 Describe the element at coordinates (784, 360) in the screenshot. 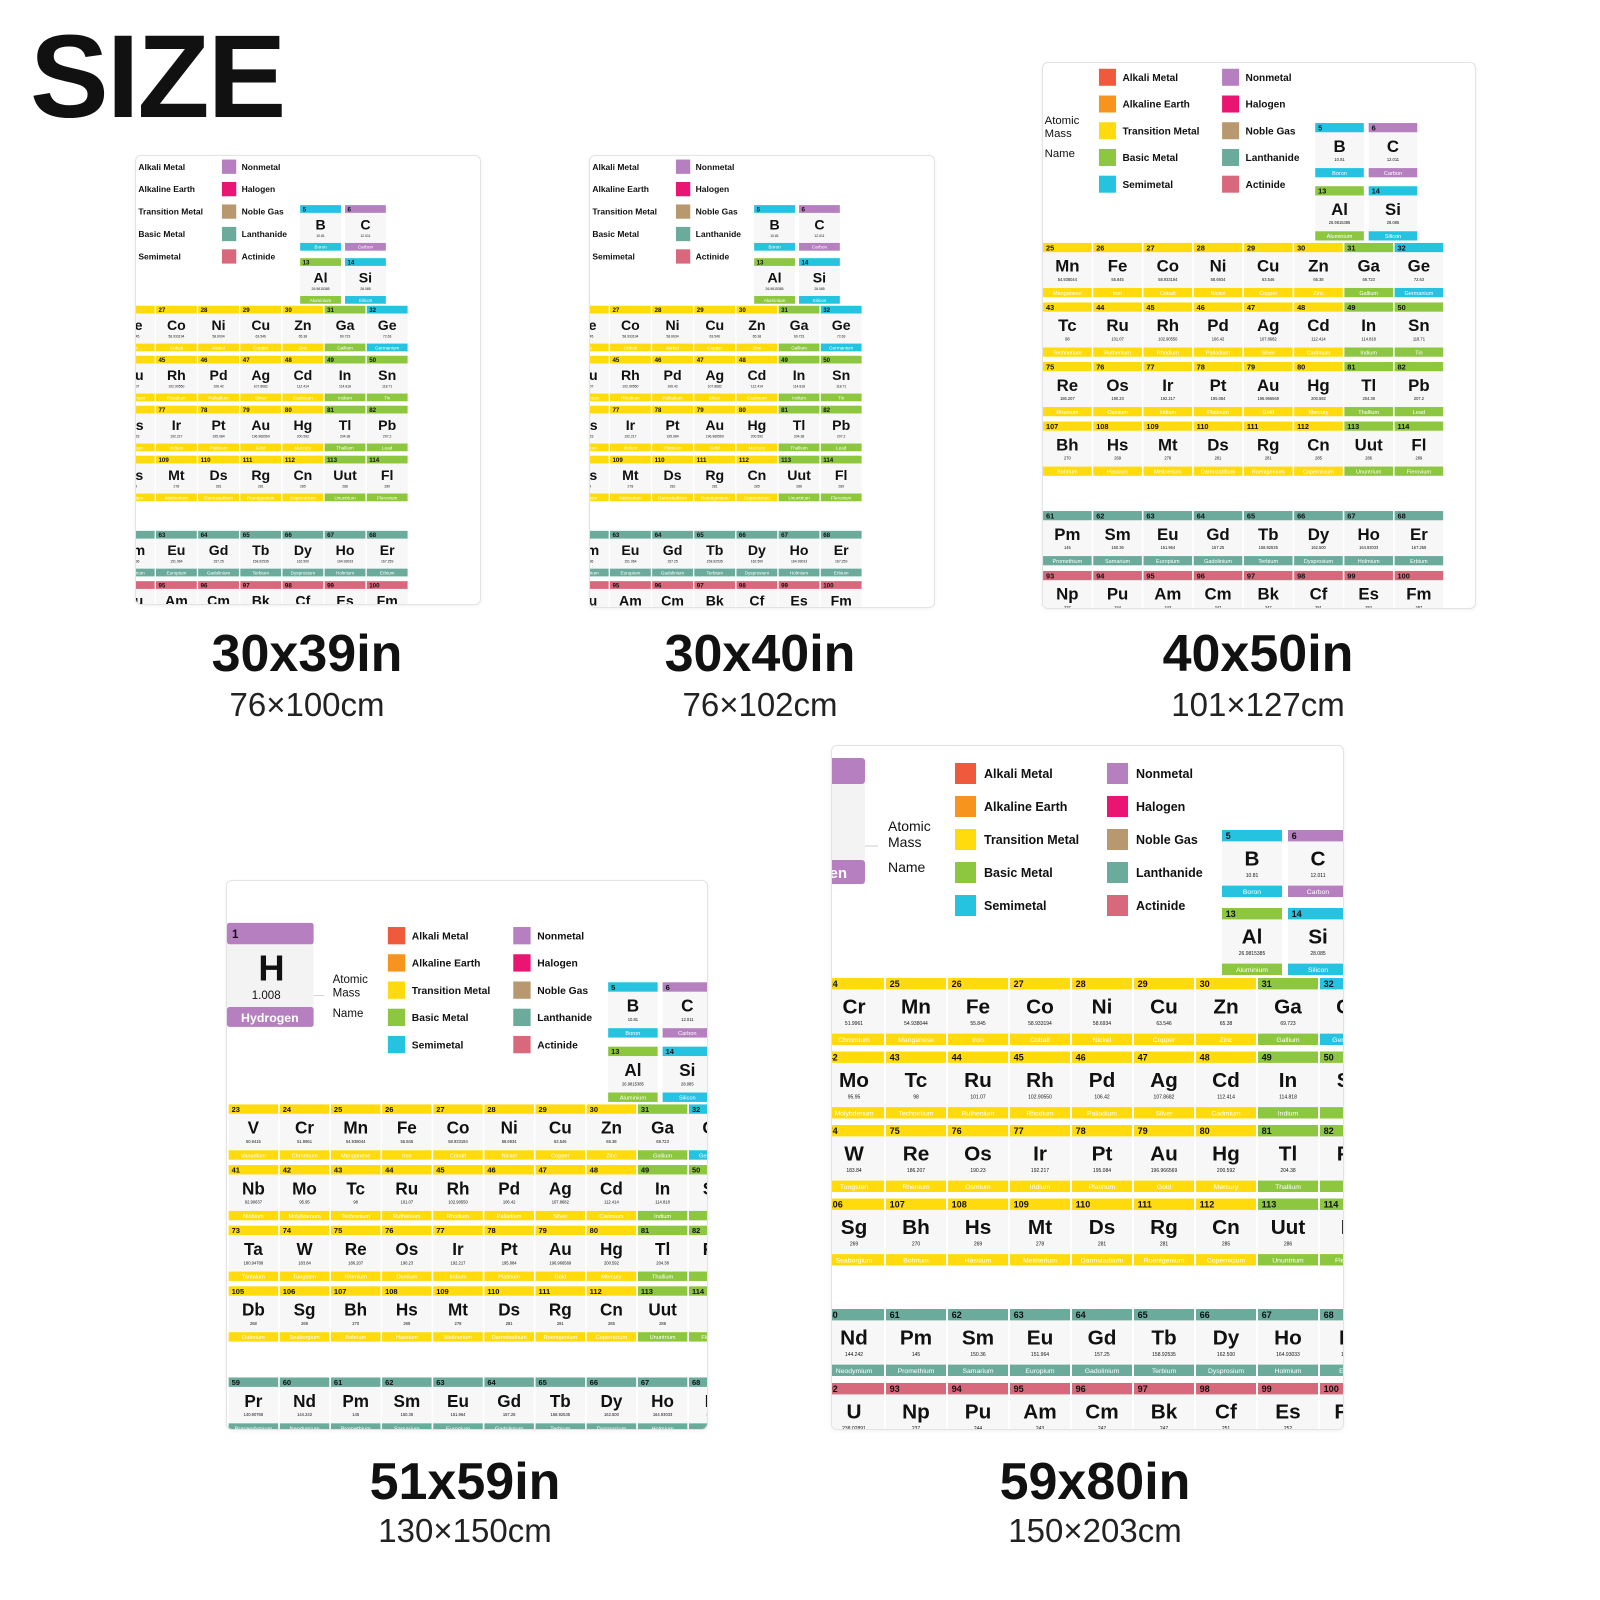

I see `atomic-number: 49` at that location.